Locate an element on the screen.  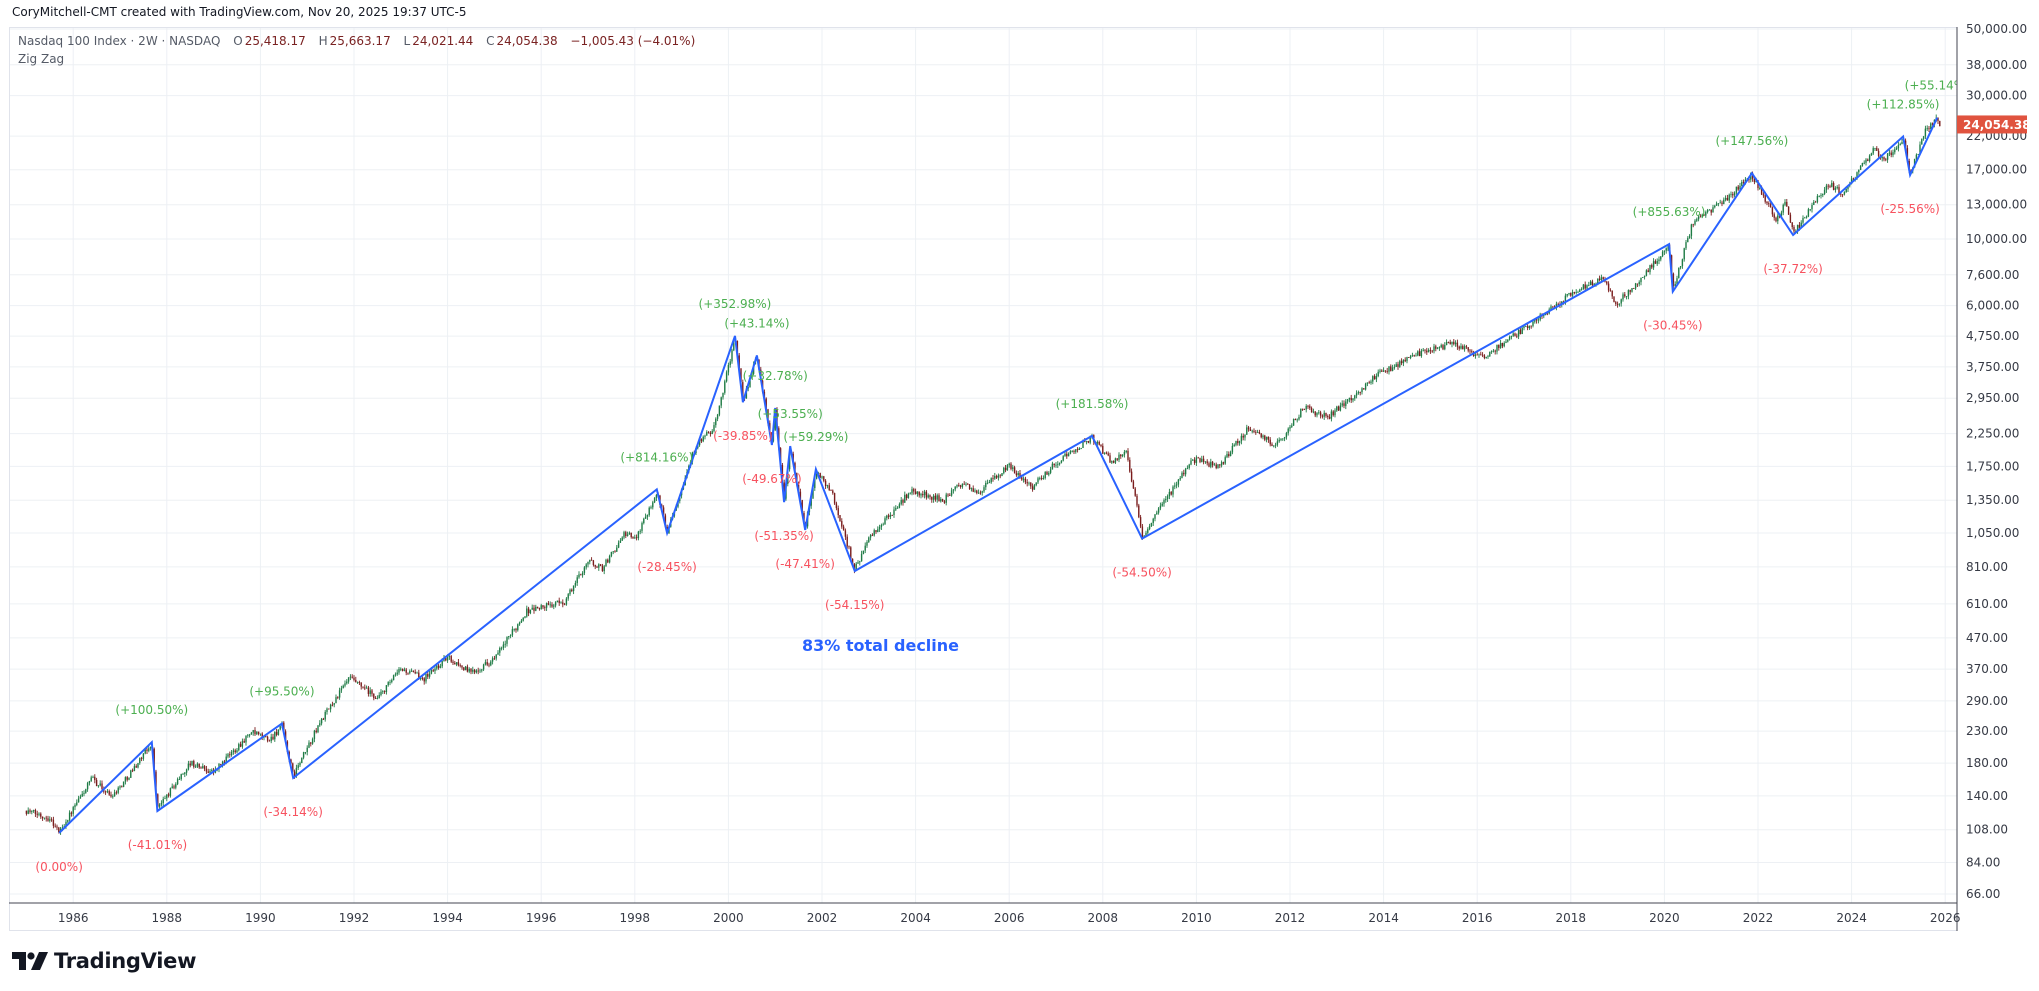
text-annotation: 83% total decline is located at coordinates (881, 645).